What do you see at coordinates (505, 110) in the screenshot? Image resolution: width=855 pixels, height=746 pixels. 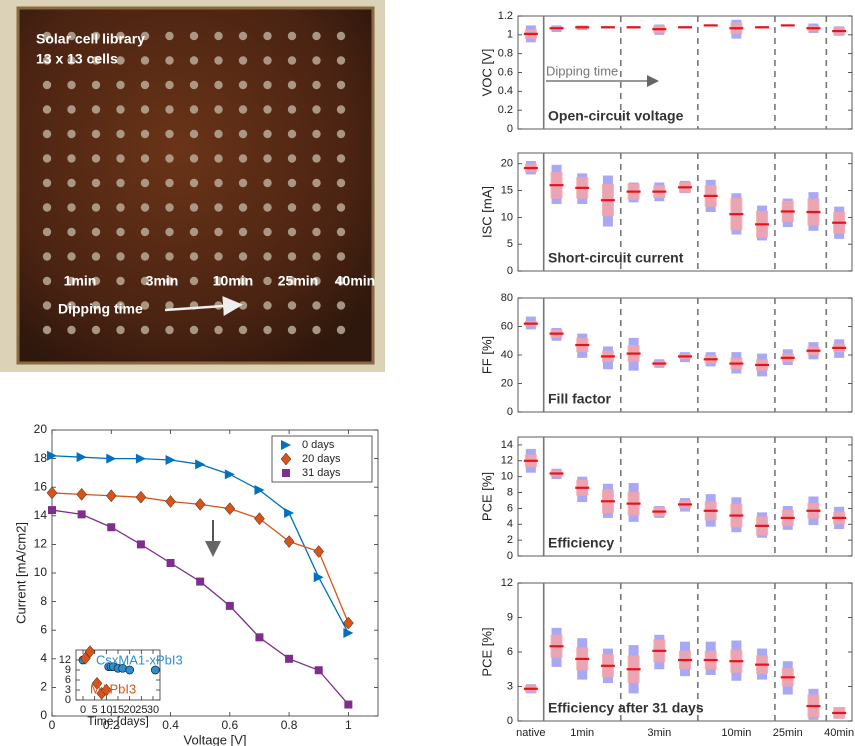 I see `y-tick-label: 0.2` at bounding box center [505, 110].